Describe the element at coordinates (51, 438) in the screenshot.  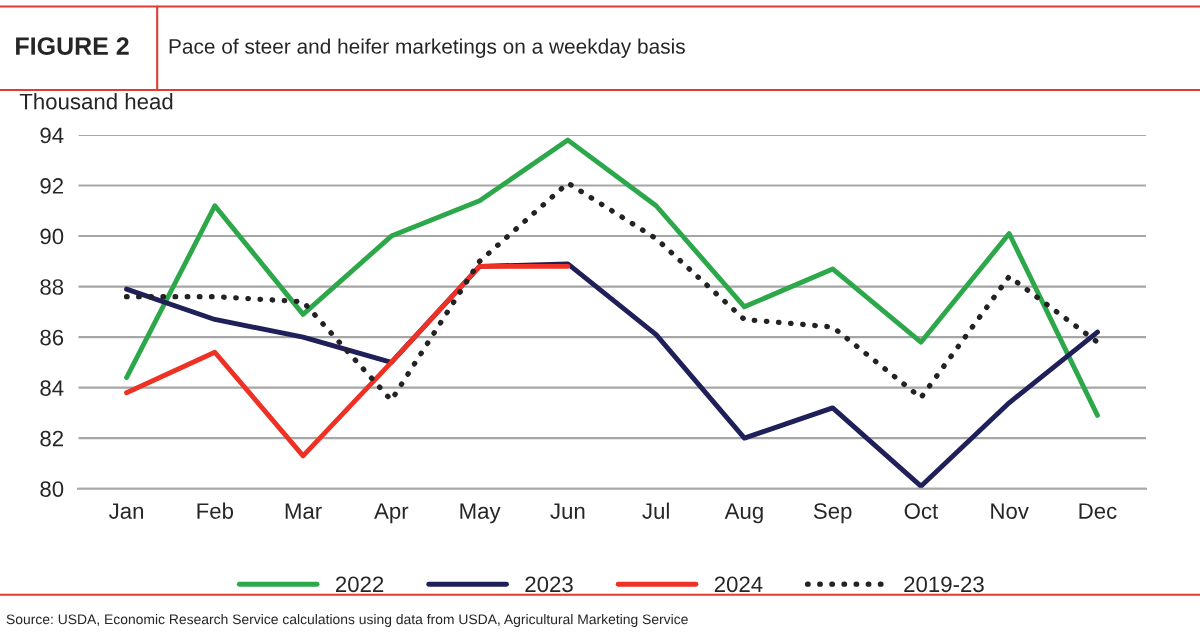
I see `y-tick-label: 82` at that location.